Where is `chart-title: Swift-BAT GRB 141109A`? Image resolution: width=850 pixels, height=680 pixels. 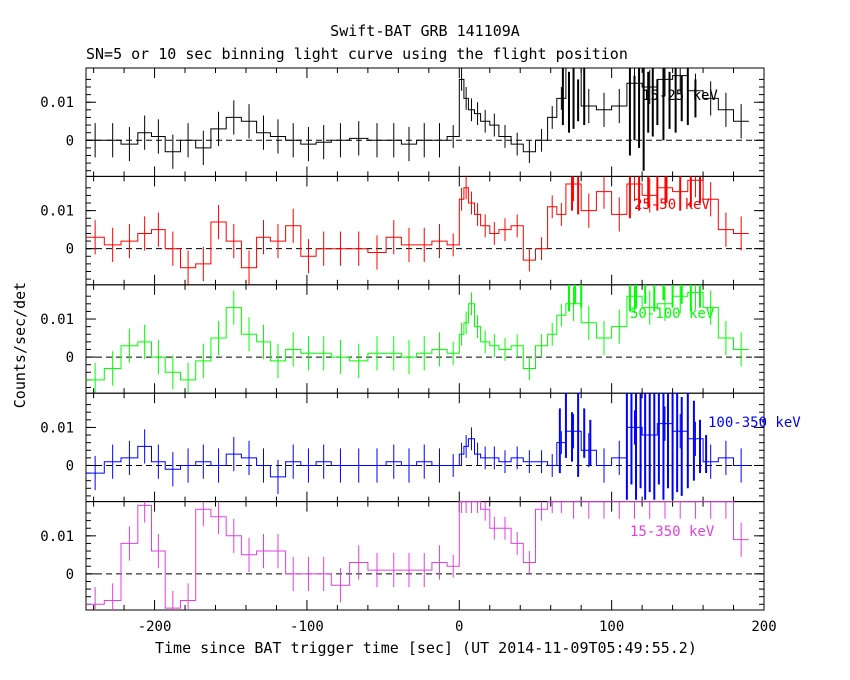
chart-title: Swift-BAT GRB 141109A is located at coordinates (425, 31).